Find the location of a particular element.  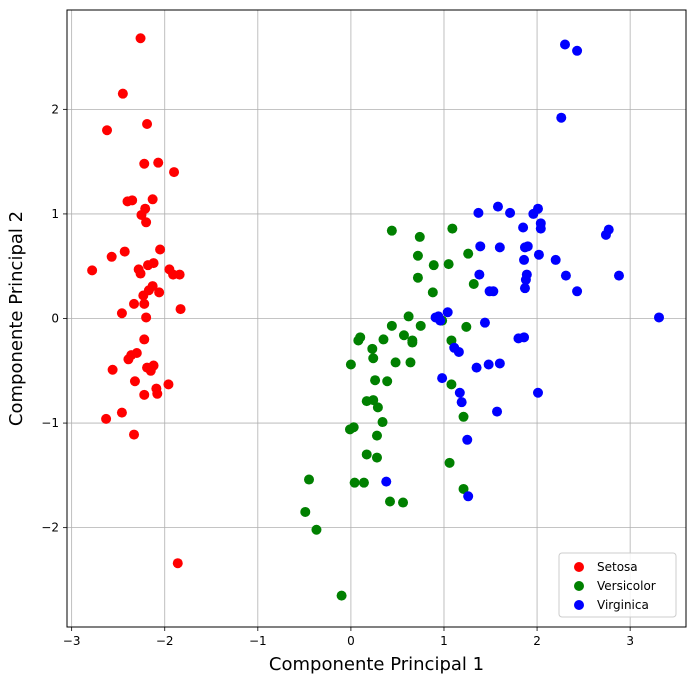

x-tick-label: −3 is located at coordinates (72, 641).